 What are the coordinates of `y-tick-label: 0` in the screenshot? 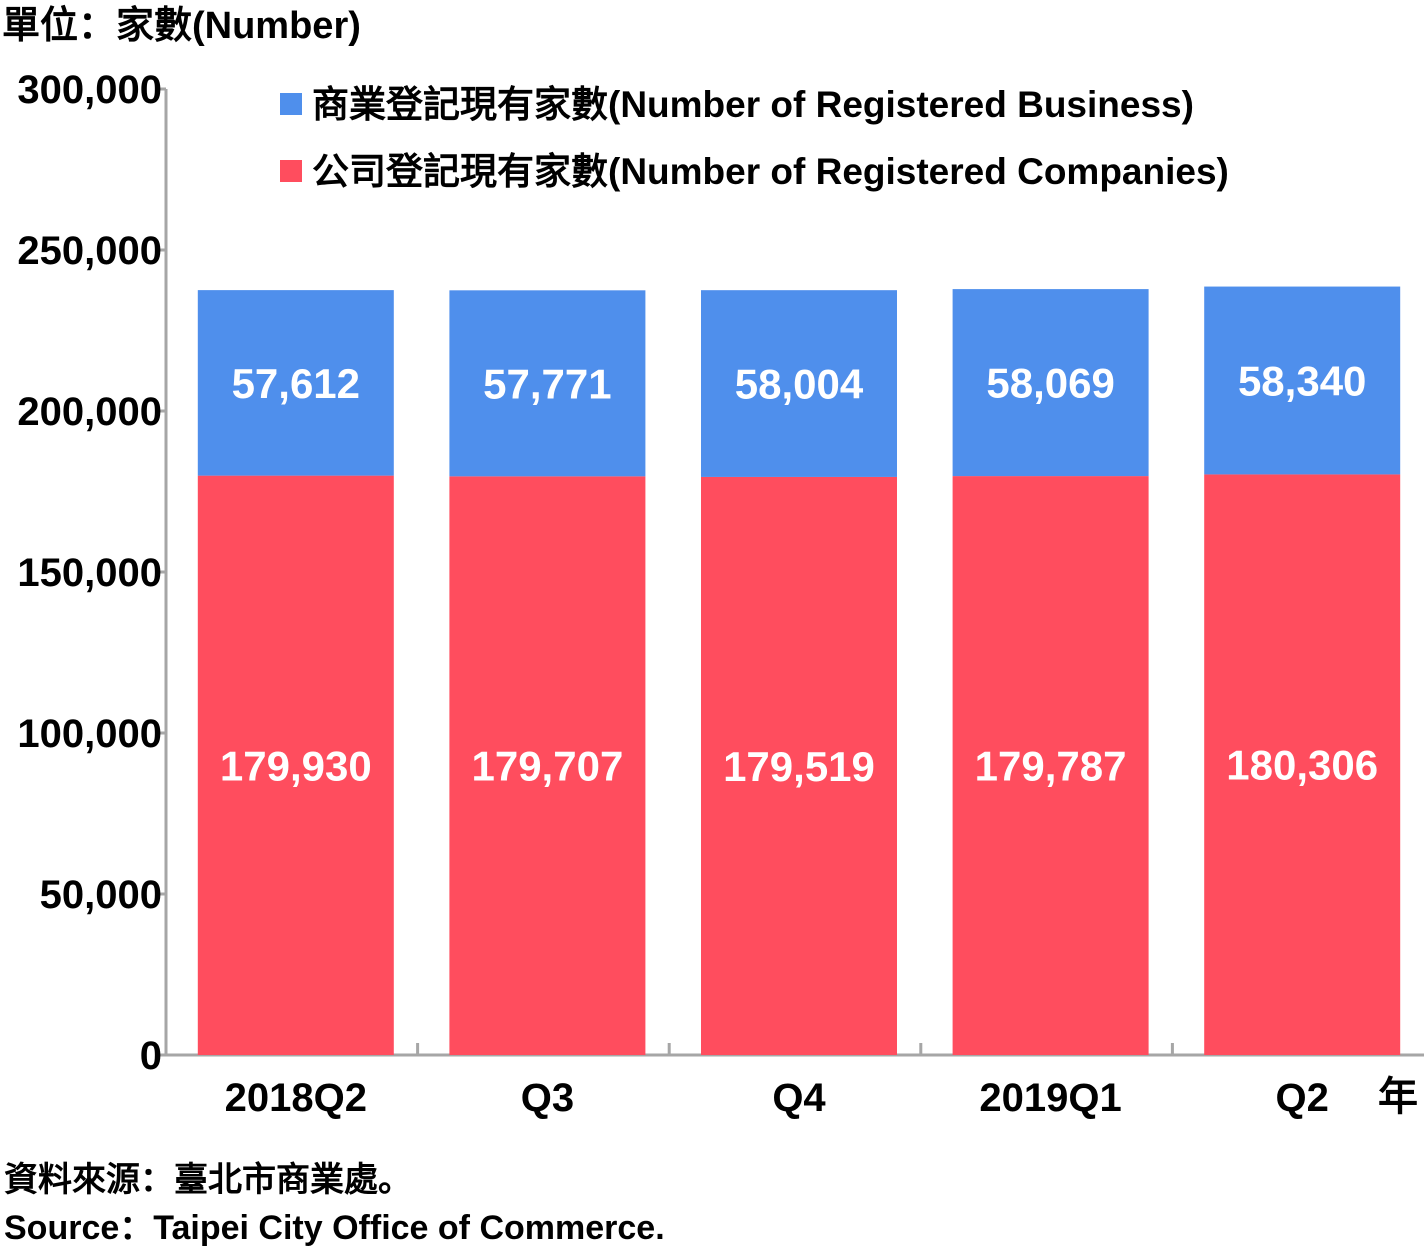 It's located at (151, 1056).